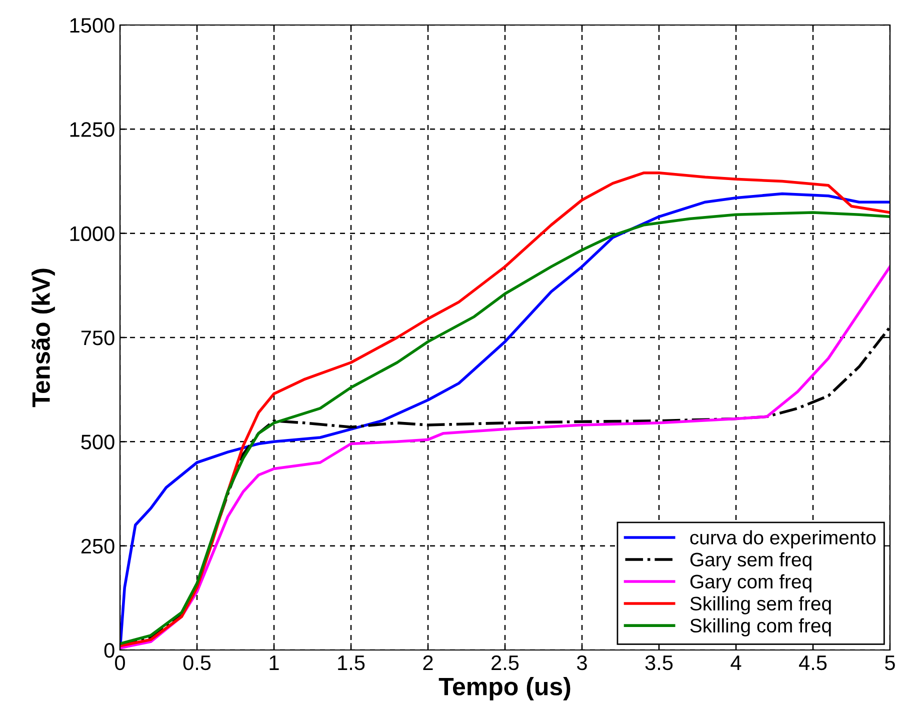 The height and width of the screenshot is (715, 909). What do you see at coordinates (92, 25) in the screenshot?
I see `y-tick-label: 1500` at bounding box center [92, 25].